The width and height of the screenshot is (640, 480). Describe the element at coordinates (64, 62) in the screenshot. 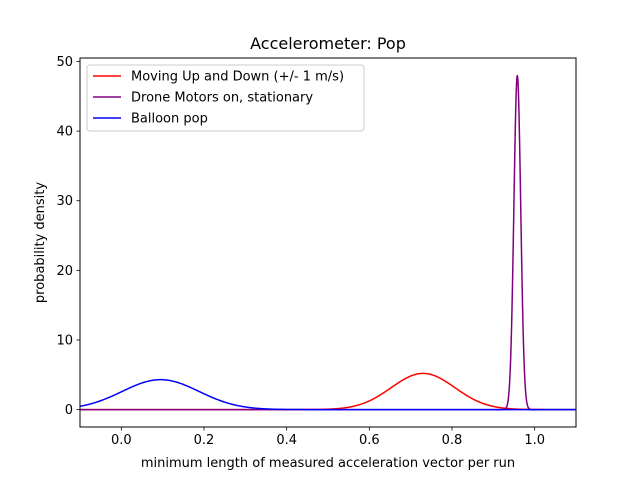

I see `y-tick-label: 50` at that location.